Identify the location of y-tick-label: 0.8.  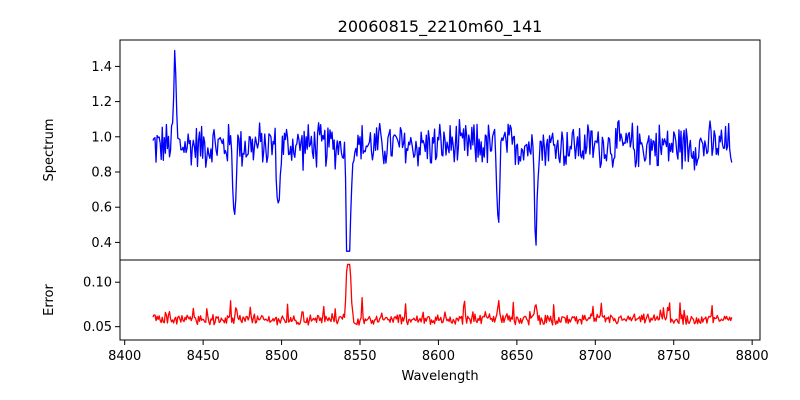
(101, 173).